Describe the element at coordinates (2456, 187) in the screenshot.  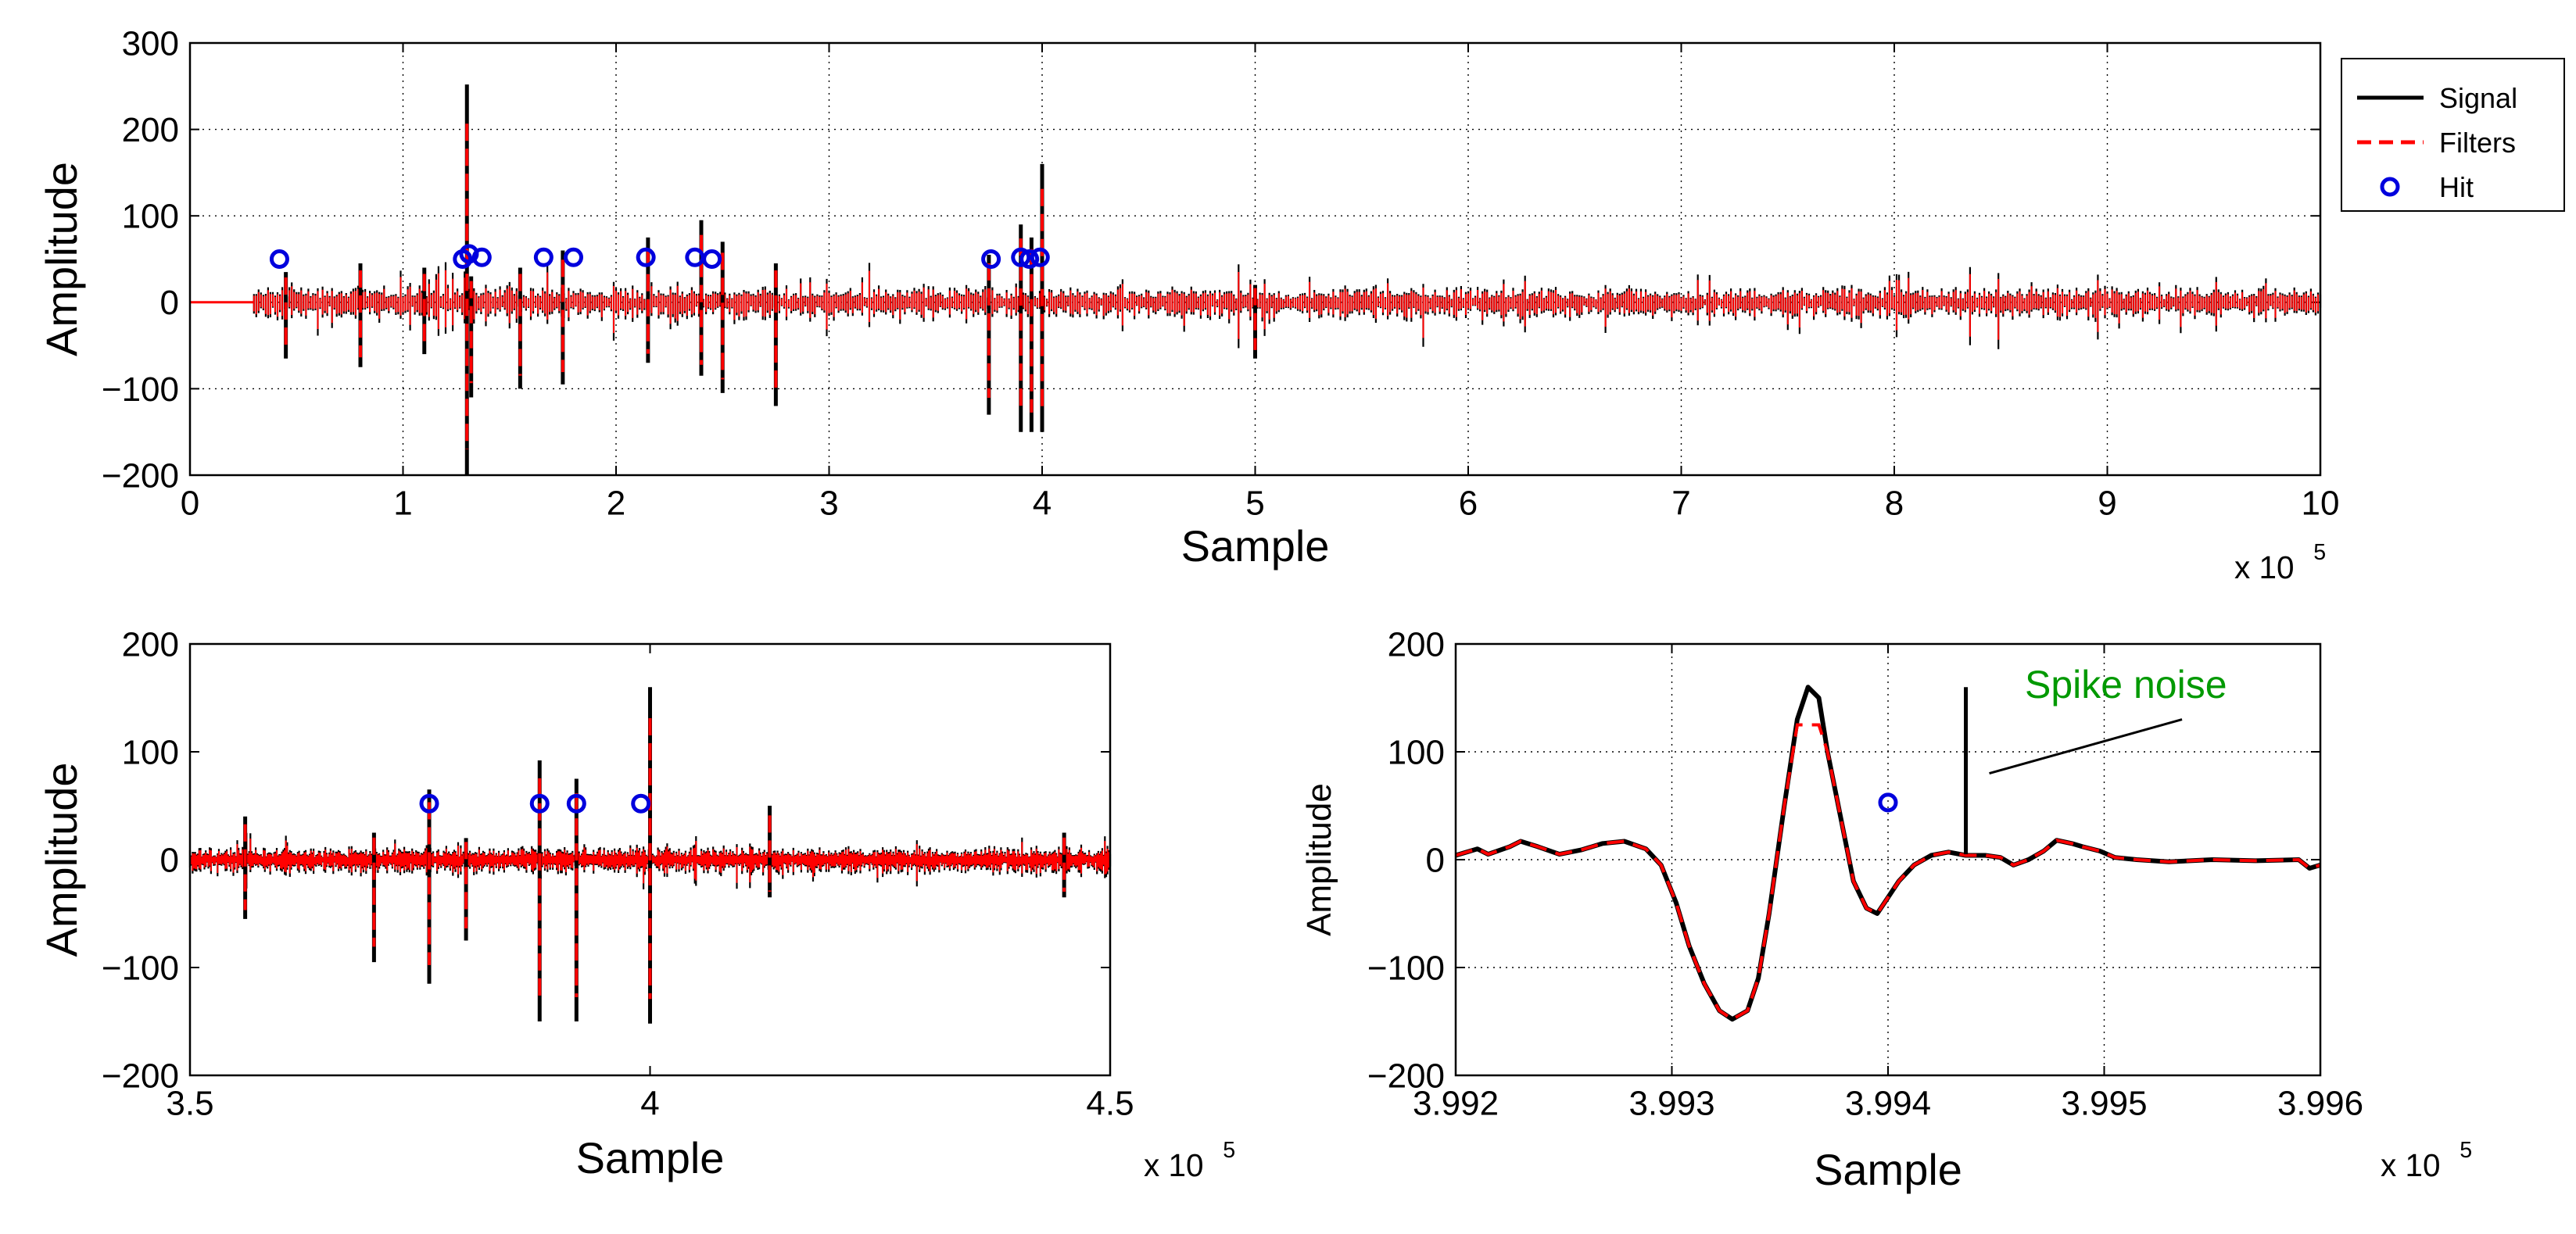
I see `legend-label: Hit` at that location.